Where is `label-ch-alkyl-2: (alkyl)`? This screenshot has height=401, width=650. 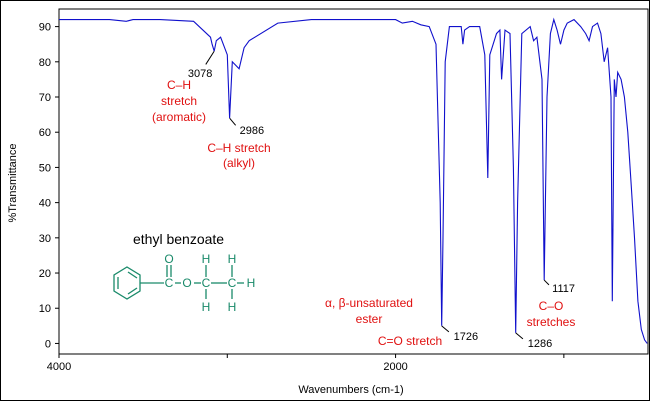
label-ch-alkyl-2: (alkyl) is located at coordinates (239, 163).